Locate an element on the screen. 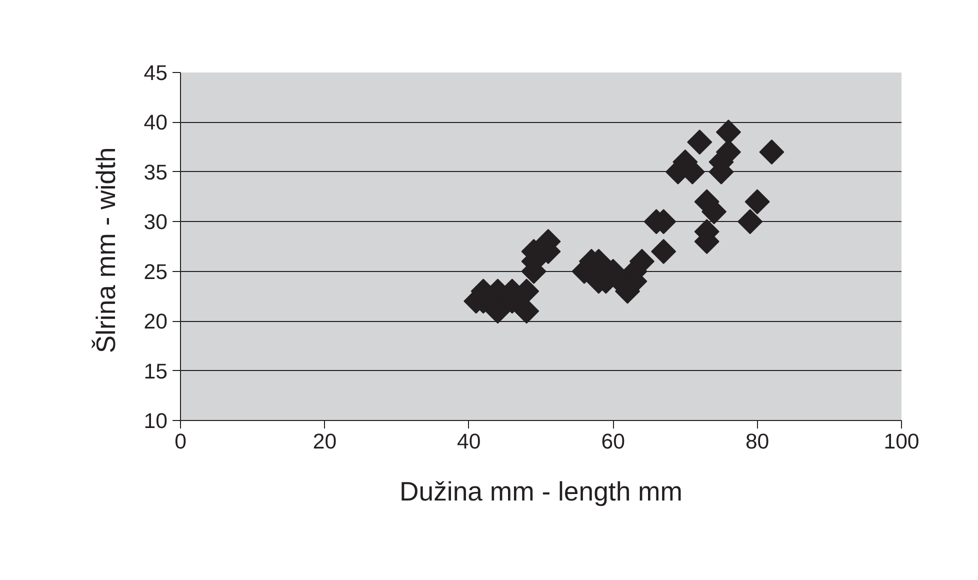 The height and width of the screenshot is (580, 978). y-tick-label: 45 is located at coordinates (156, 73).